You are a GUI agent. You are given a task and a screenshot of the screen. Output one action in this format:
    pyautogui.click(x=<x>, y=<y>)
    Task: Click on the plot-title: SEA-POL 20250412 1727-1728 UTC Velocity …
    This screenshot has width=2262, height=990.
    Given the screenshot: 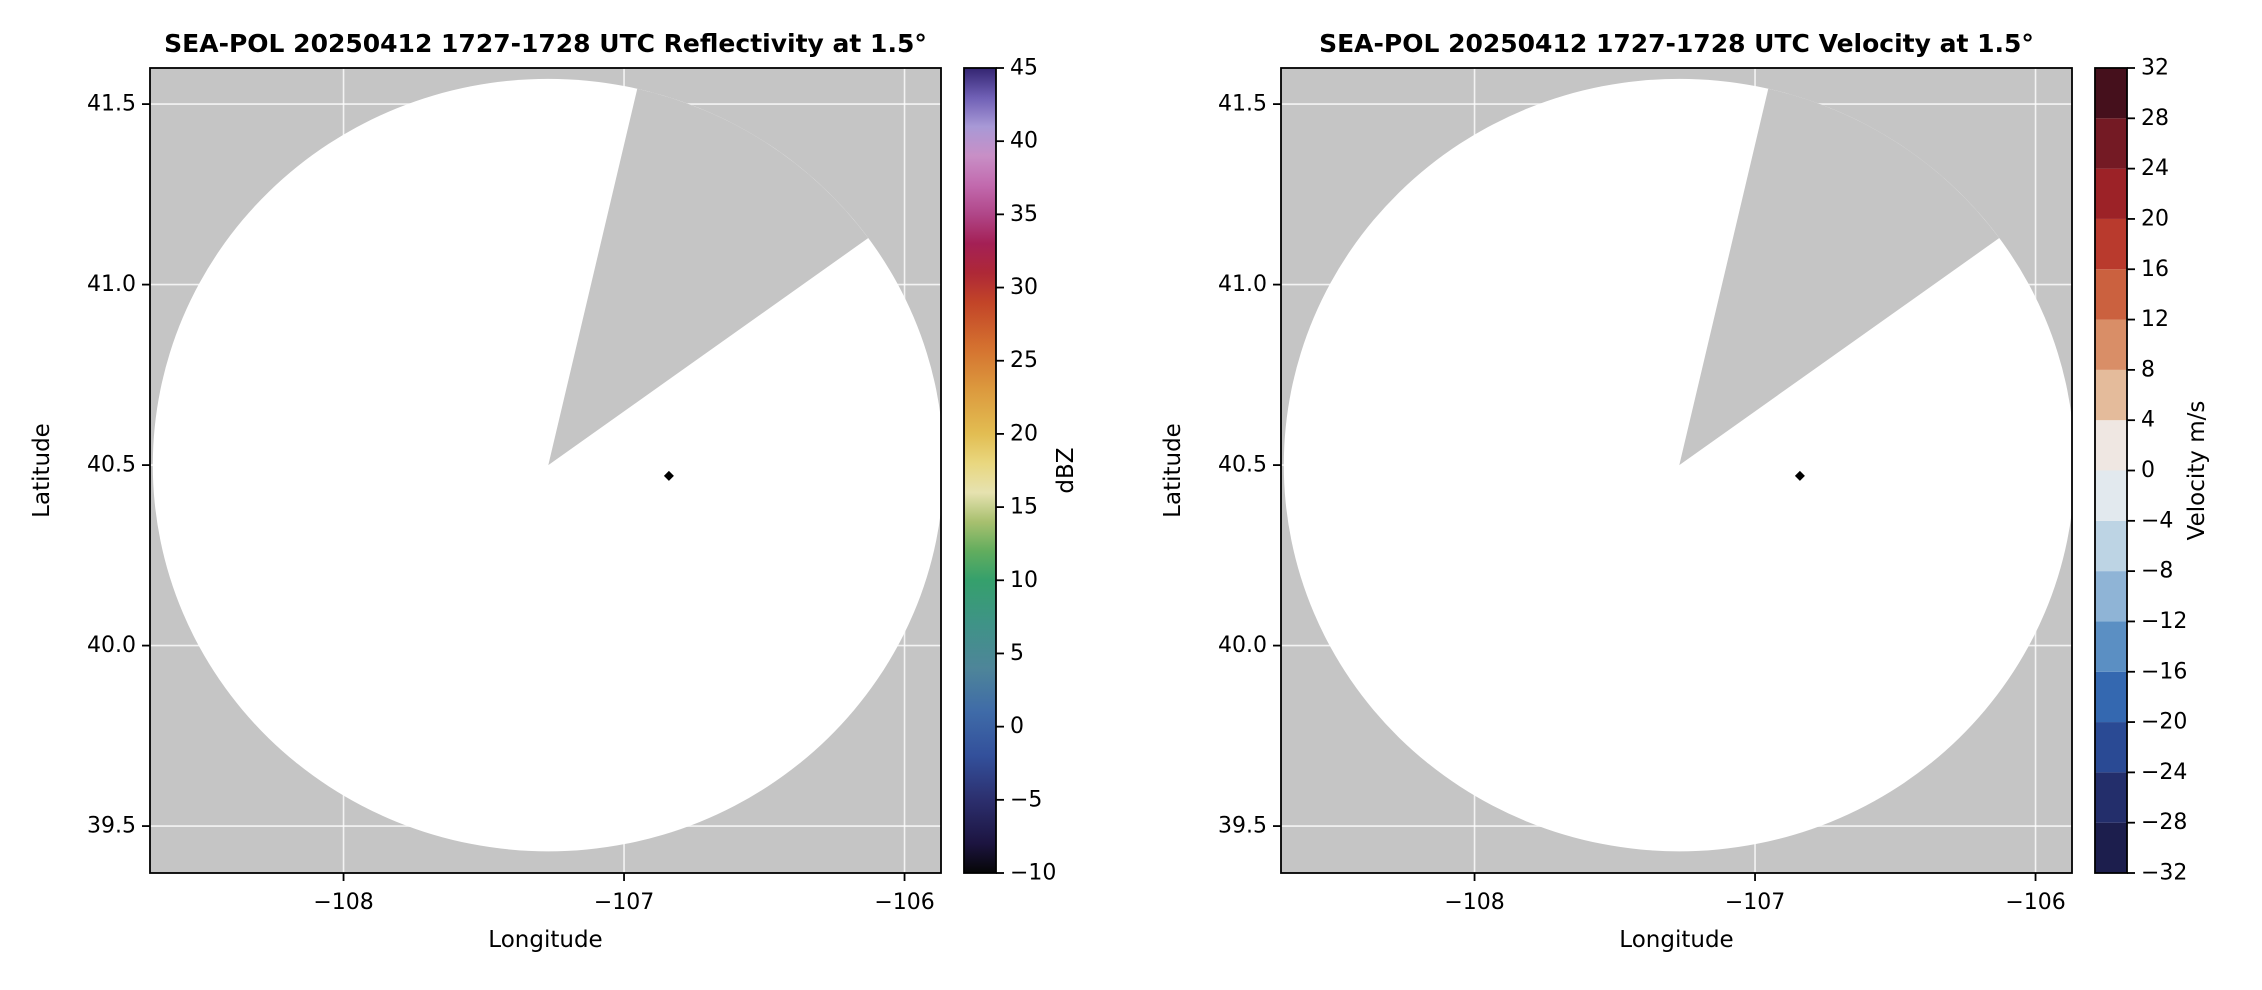 What is the action you would take?
    pyautogui.click(x=1676, y=43)
    